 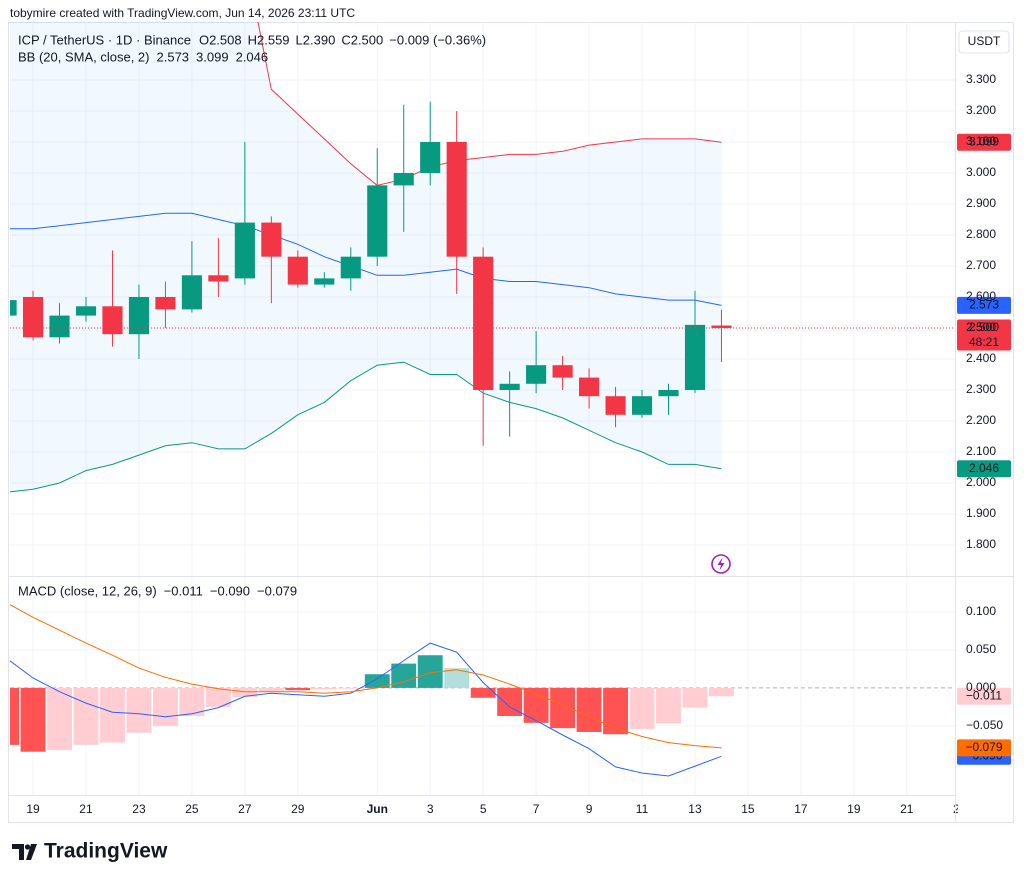 What do you see at coordinates (225, 39) in the screenshot?
I see `legend-value: 2.508` at bounding box center [225, 39].